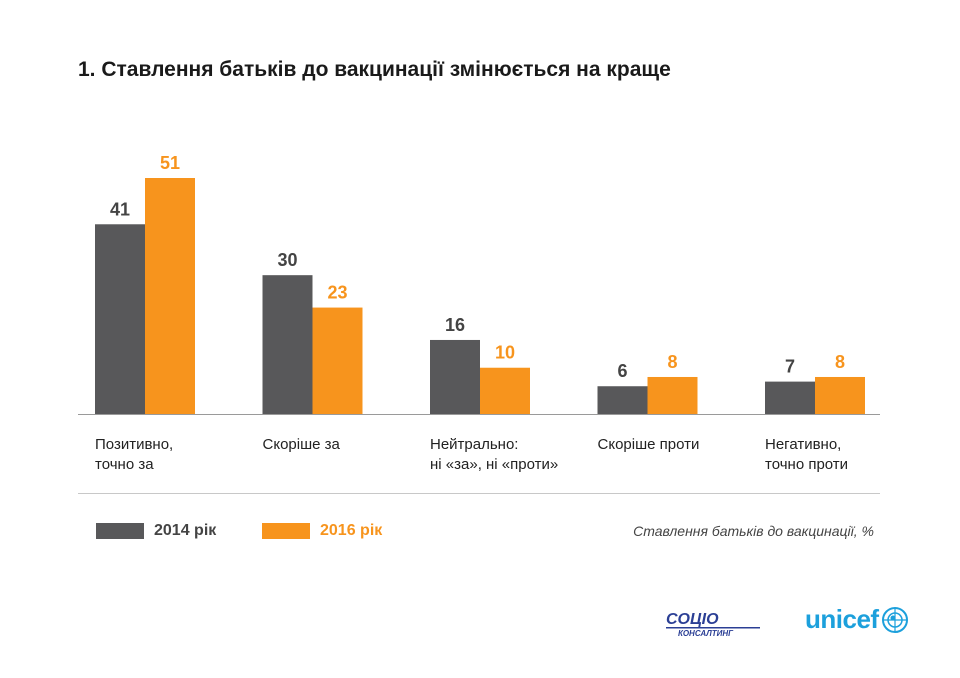  Describe the element at coordinates (894, 619) in the screenshot. I see `unicef-emblem-icon` at that location.